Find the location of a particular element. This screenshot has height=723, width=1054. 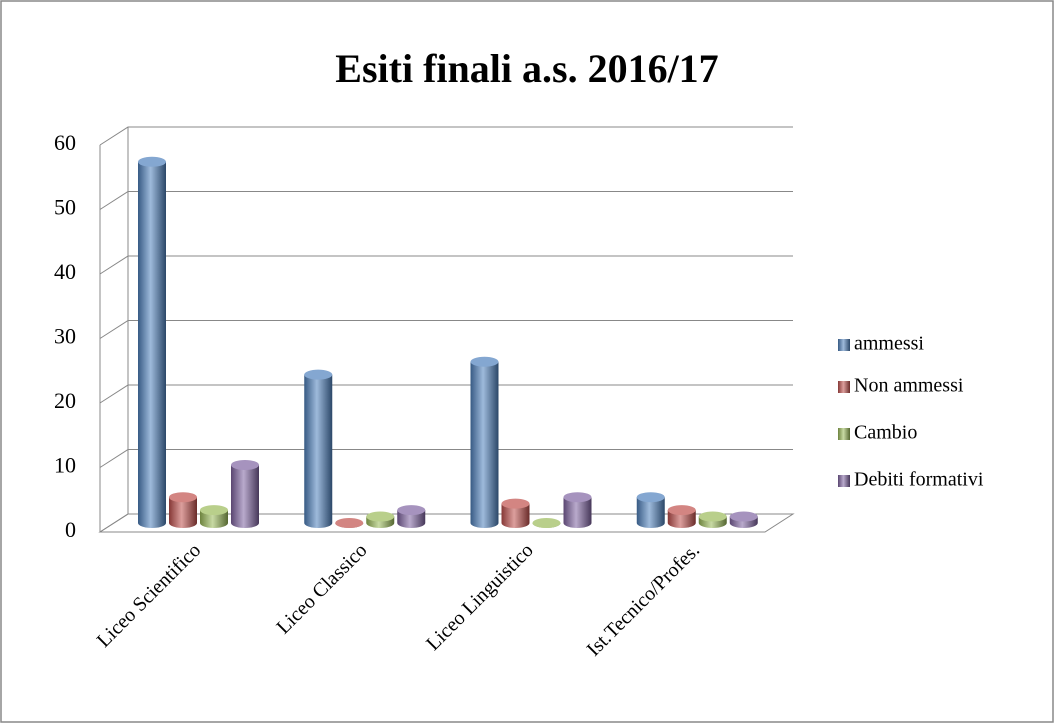

y-tick-label: 50 is located at coordinates (65, 207).